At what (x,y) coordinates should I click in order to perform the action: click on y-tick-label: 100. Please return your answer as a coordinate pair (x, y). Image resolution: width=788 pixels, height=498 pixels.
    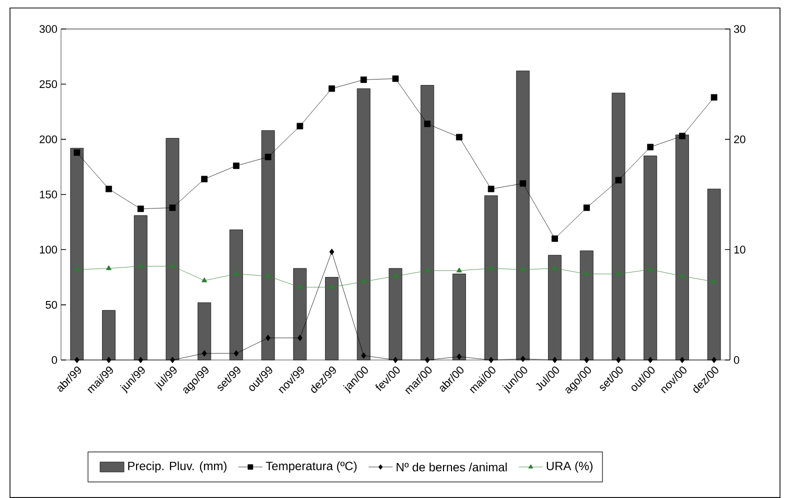
    Looking at the image, I should click on (49, 250).